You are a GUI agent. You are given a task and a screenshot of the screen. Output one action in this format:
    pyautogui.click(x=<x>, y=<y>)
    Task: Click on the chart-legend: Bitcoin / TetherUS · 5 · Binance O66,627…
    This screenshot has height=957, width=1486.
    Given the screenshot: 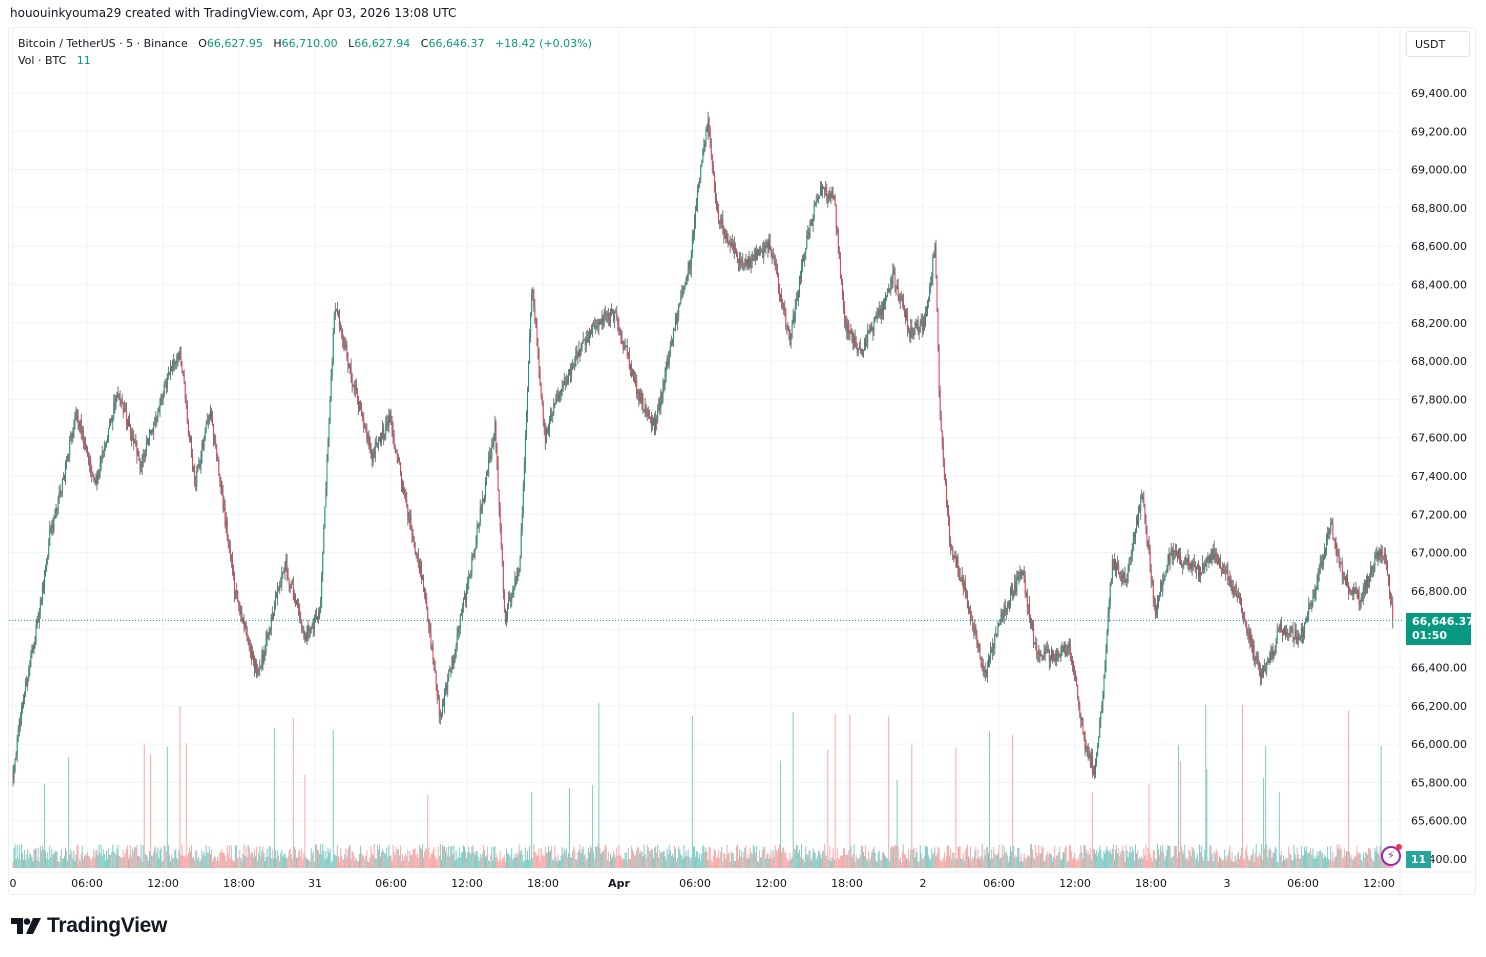 What is the action you would take?
    pyautogui.click(x=305, y=52)
    